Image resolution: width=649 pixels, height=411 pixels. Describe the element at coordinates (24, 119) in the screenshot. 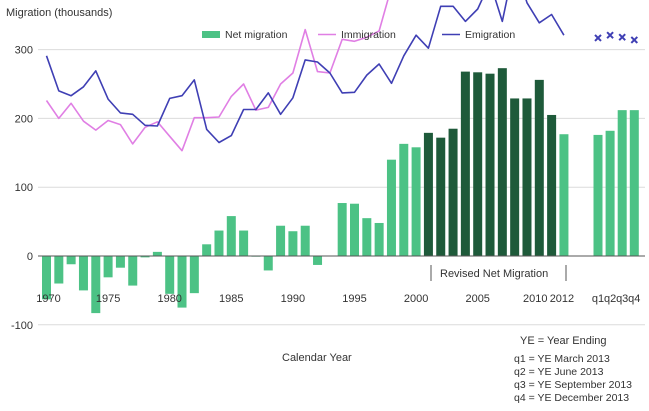

I see `y-tick-label: 200` at that location.